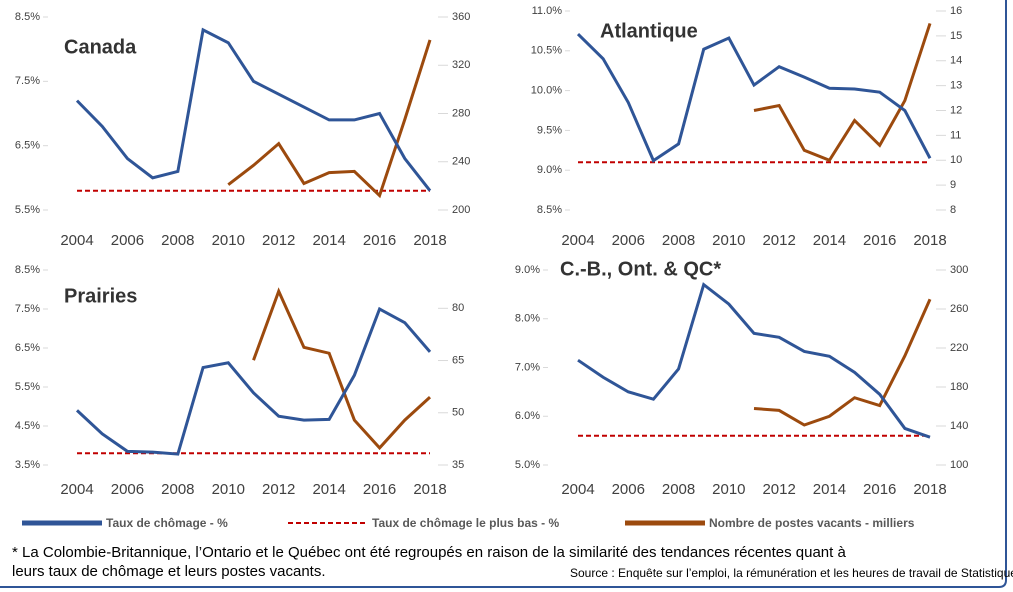 Image resolution: width=1013 pixels, height=592 pixels. Describe the element at coordinates (956, 86) in the screenshot. I see `y2-tick-label: 13` at that location.